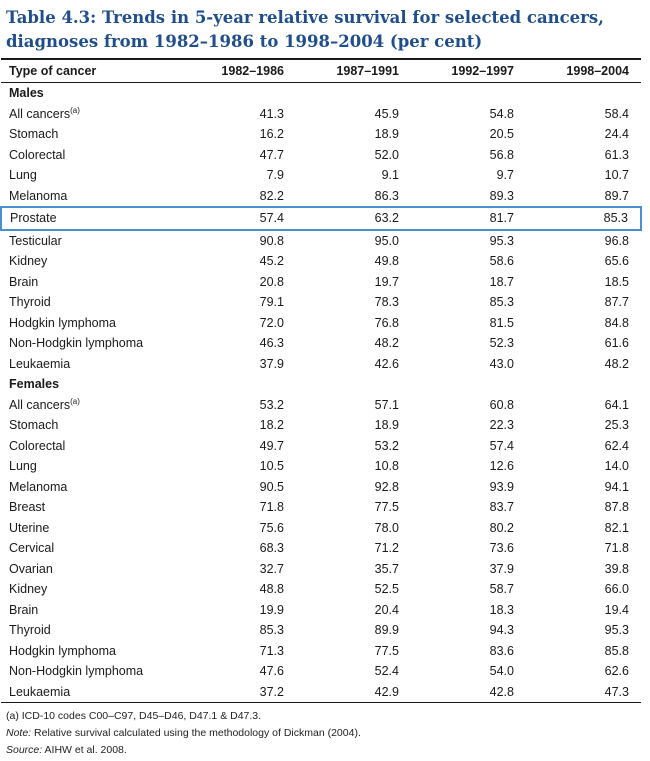  Describe the element at coordinates (30, 630) in the screenshot. I see `row-label: Thyroid` at that location.